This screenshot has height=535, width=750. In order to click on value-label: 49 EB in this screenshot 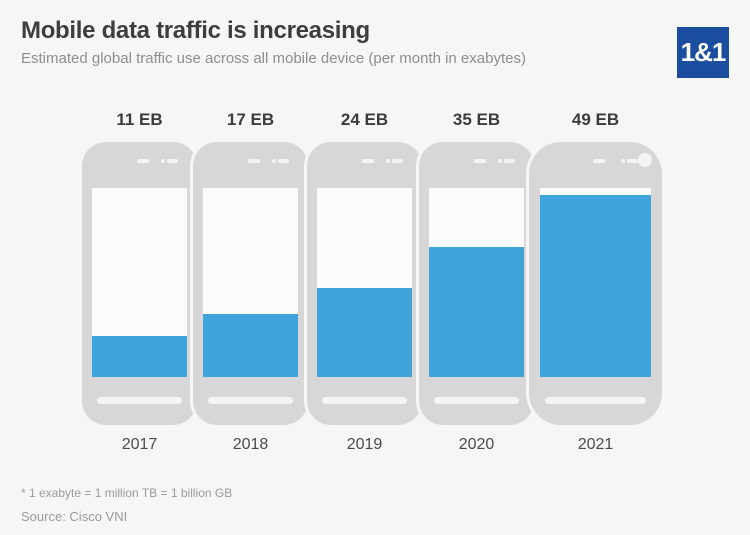, I will do `click(595, 119)`.